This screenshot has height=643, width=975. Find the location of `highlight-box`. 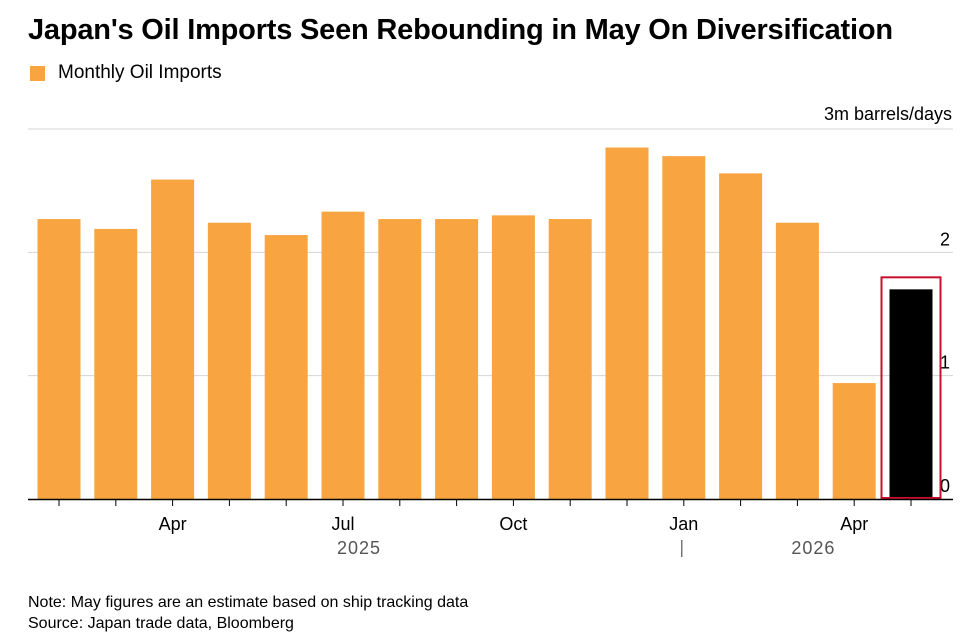

highlight-box is located at coordinates (911, 388).